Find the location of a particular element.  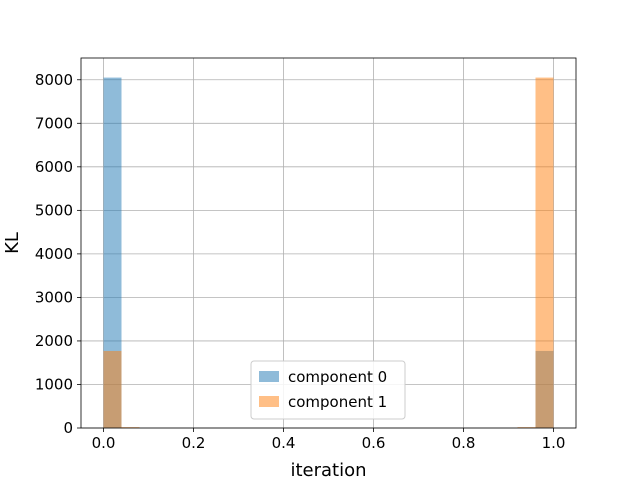

y-tick-label: 6000 is located at coordinates (54, 167).